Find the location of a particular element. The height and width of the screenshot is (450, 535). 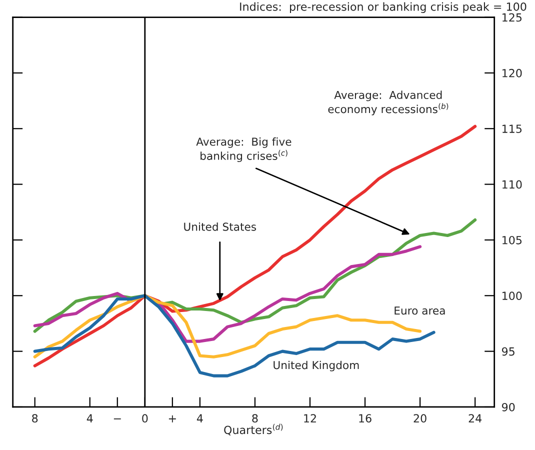

text: United States is located at coordinates (220, 226).